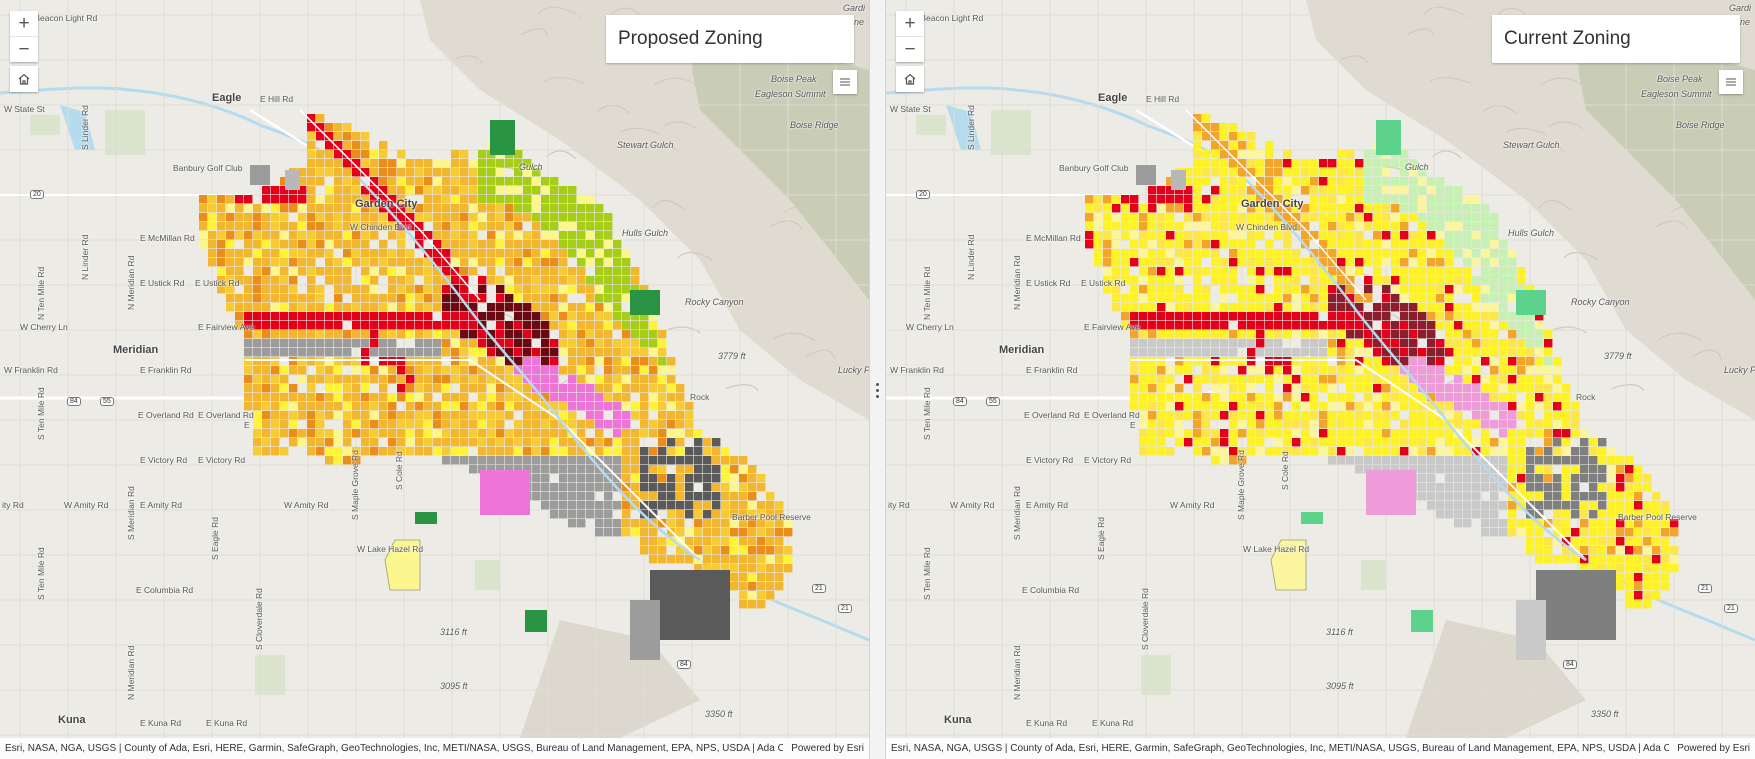  Describe the element at coordinates (877, 379) in the screenshot. I see `swipe-divider` at that location.